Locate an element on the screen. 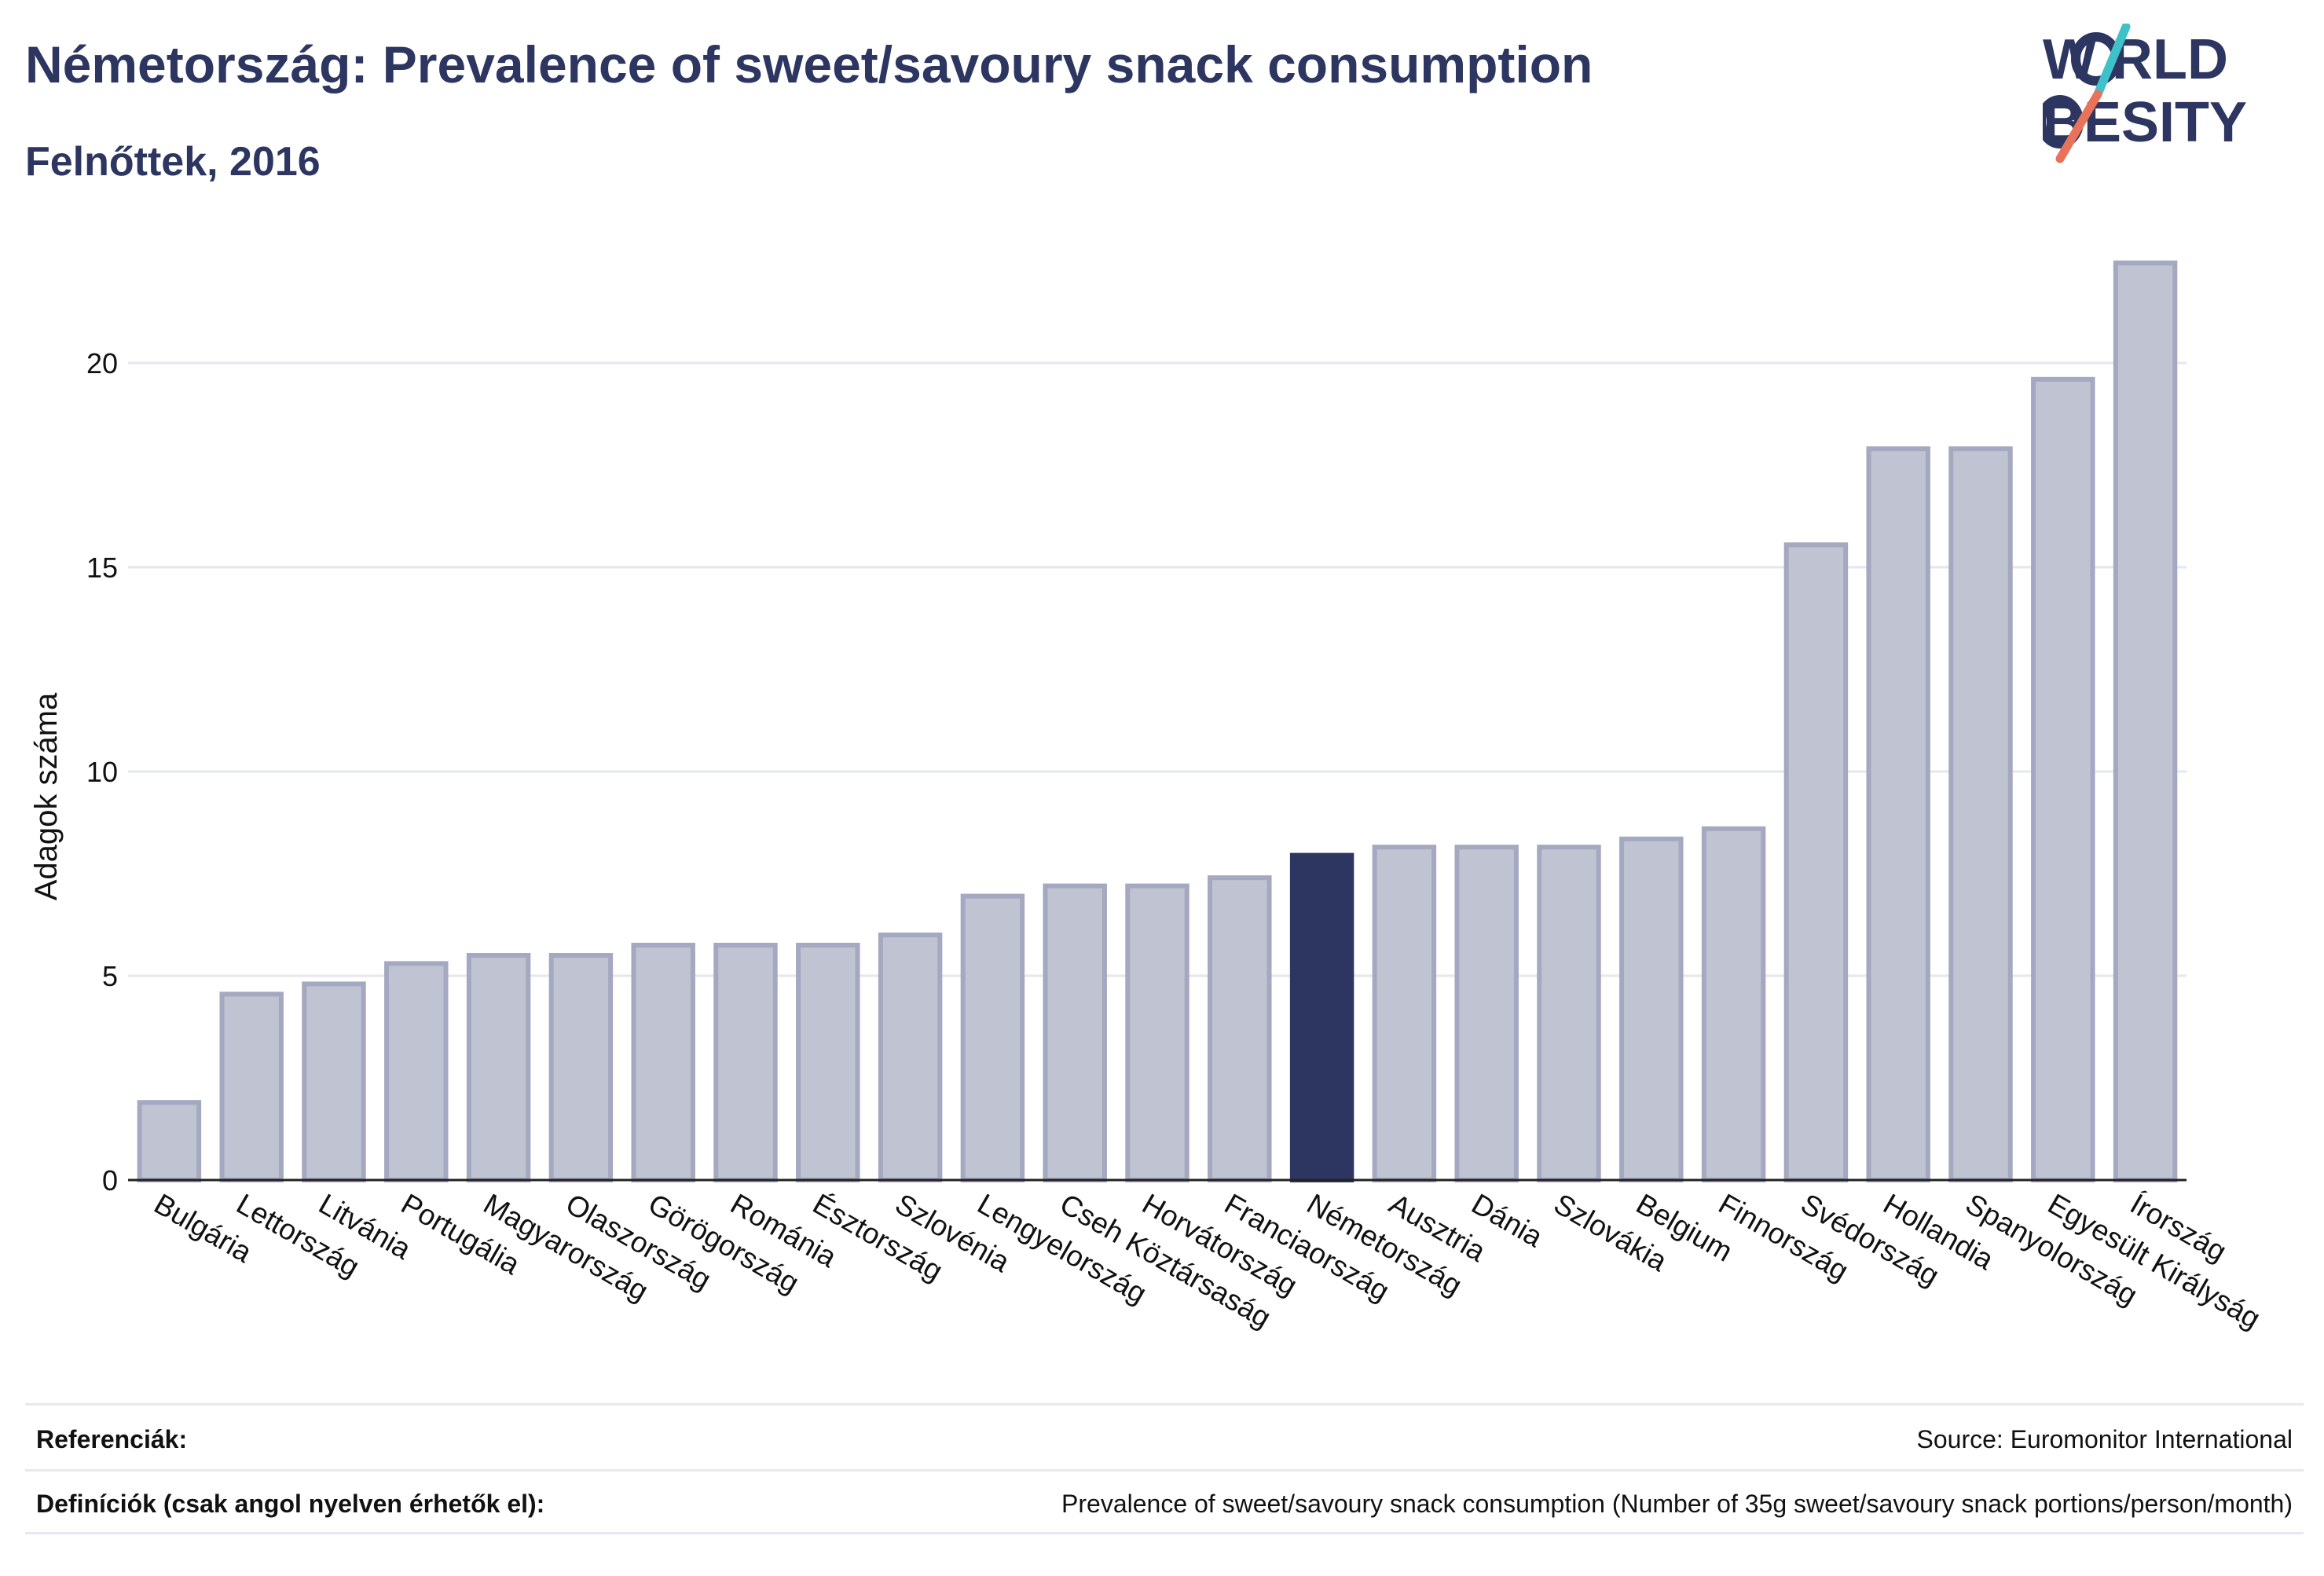 This screenshot has height=1576, width=2324. y-tick-label: 10 is located at coordinates (102, 772).